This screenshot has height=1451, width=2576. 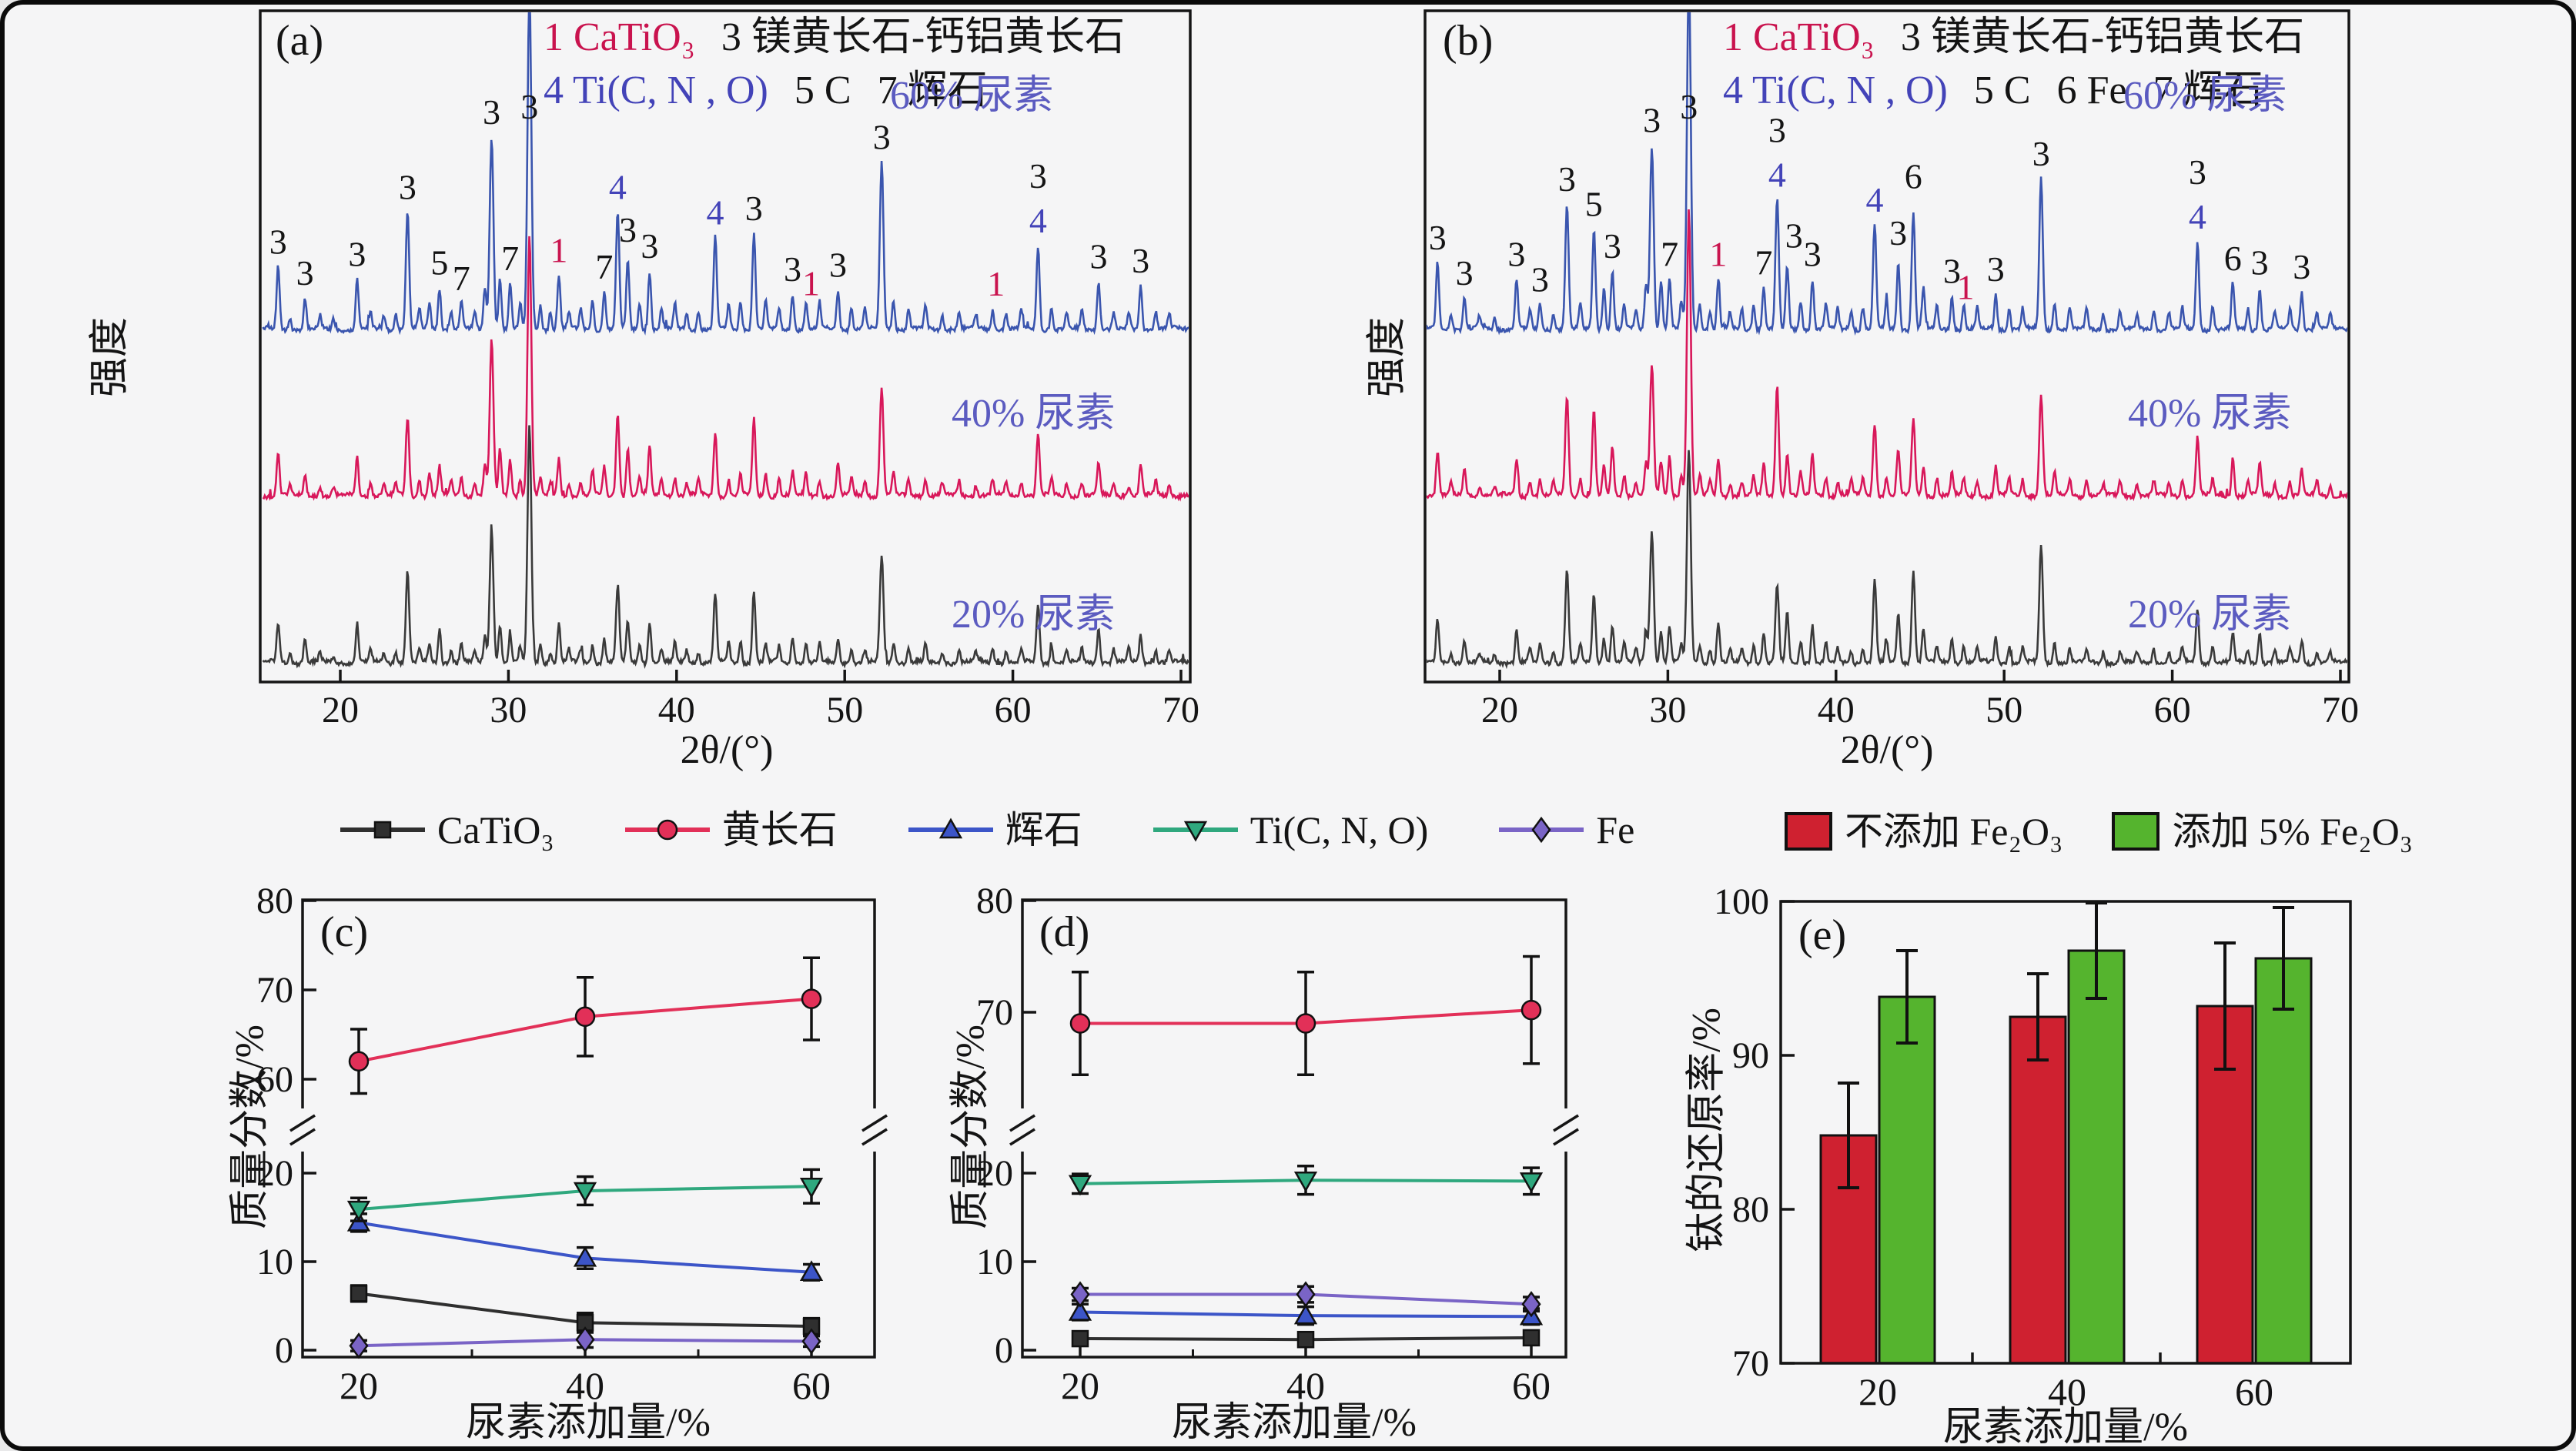 What do you see at coordinates (667, 830) in the screenshot?
I see `circle-marker-icon` at bounding box center [667, 830].